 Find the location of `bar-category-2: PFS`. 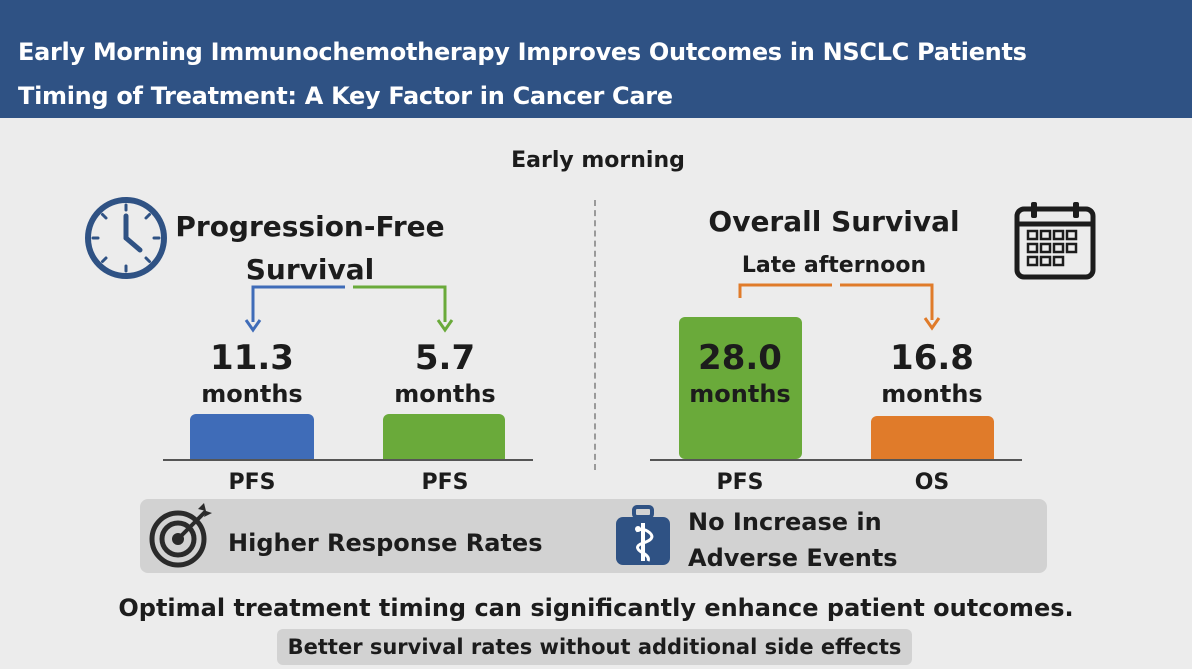

bar-category-2: PFS is located at coordinates (445, 482).